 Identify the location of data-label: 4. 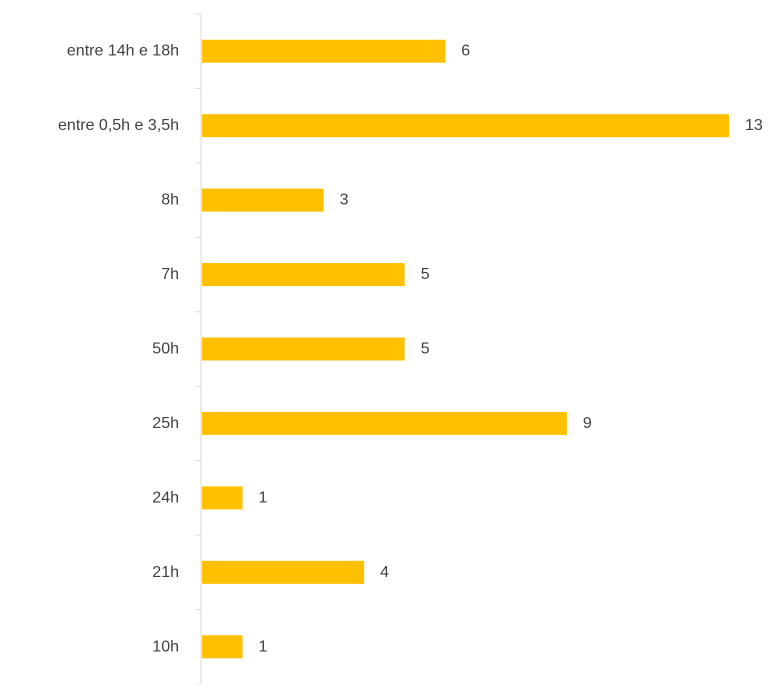
(384, 572).